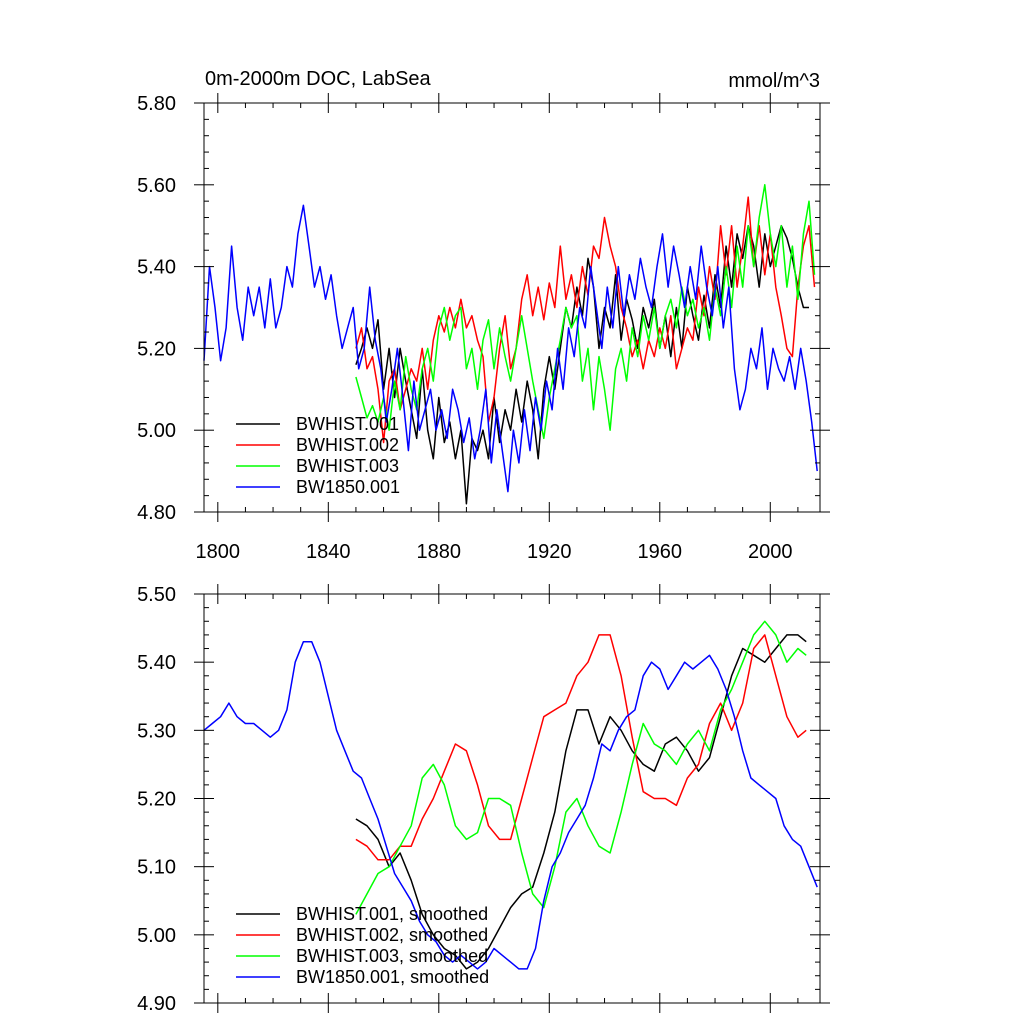 Image resolution: width=1024 pixels, height=1024 pixels. What do you see at coordinates (439, 552) in the screenshot?
I see `x-tick-label: 1880` at bounding box center [439, 552].